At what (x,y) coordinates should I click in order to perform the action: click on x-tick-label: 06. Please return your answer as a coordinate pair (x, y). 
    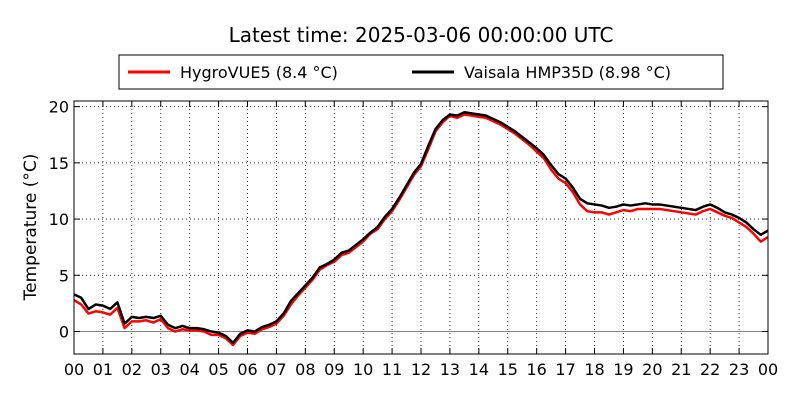
    Looking at the image, I should click on (247, 369).